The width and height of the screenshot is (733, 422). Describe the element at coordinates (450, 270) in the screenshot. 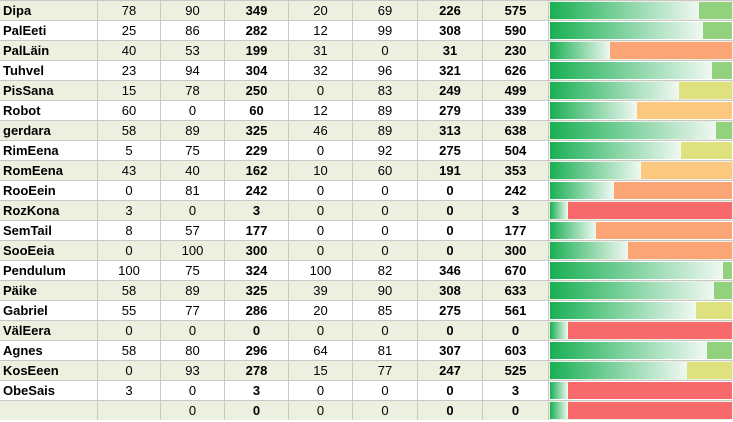

I see `score-cell: 346` at that location.